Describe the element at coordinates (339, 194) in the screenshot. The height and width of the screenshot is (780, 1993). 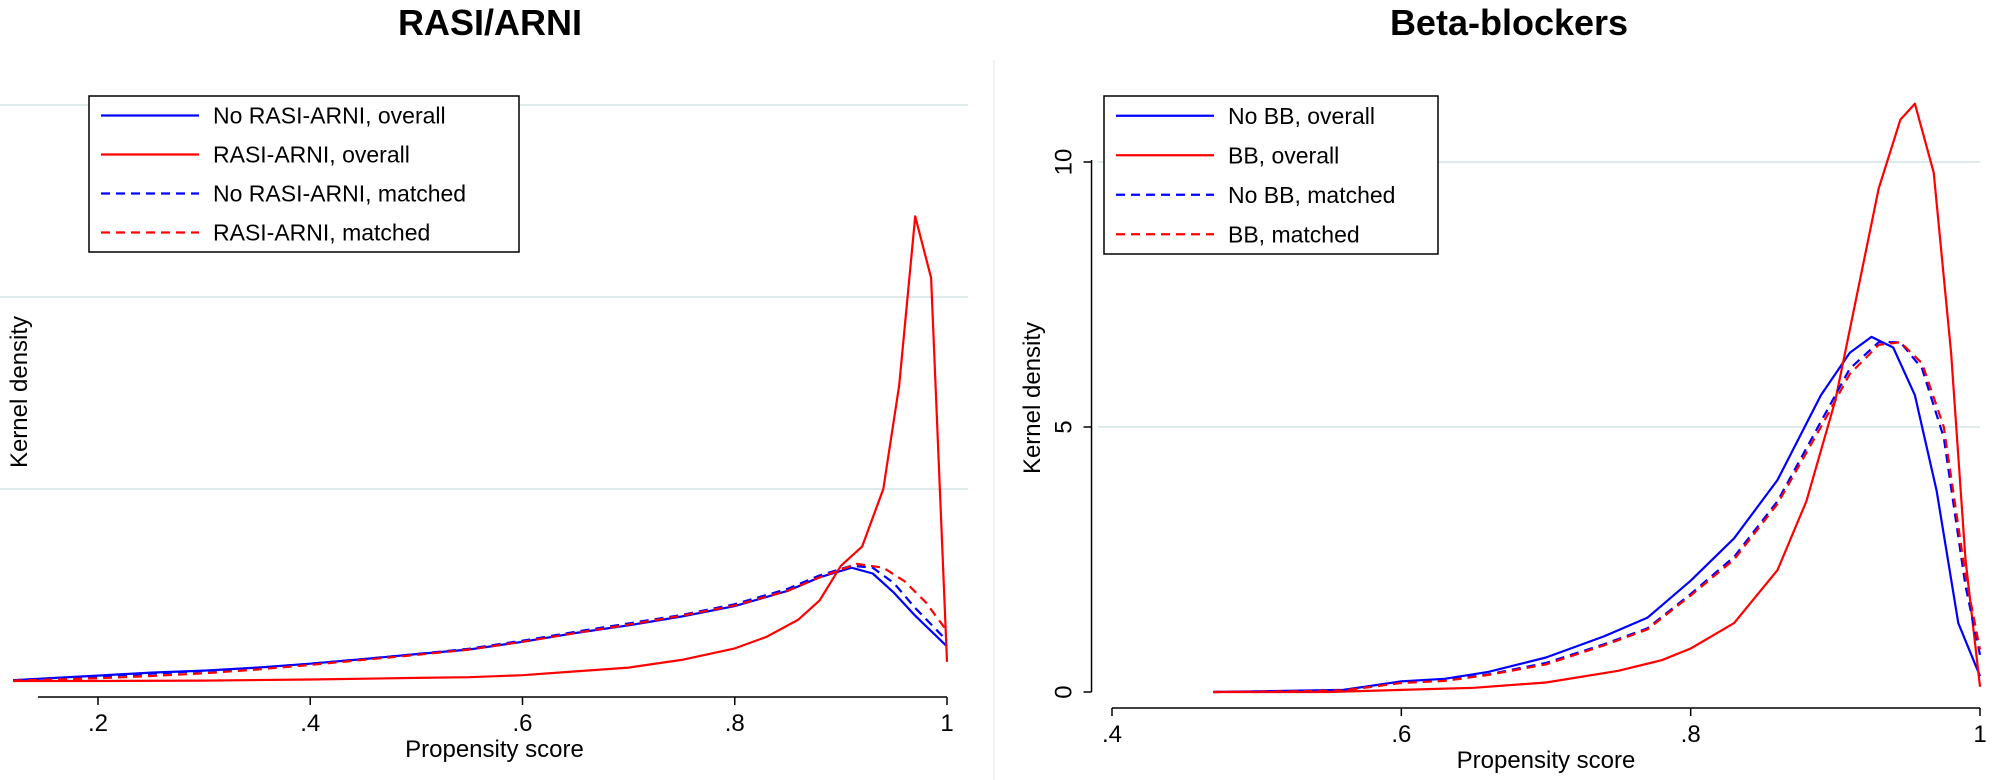
I see `legend-label: No RASI-ARNI, matched` at that location.